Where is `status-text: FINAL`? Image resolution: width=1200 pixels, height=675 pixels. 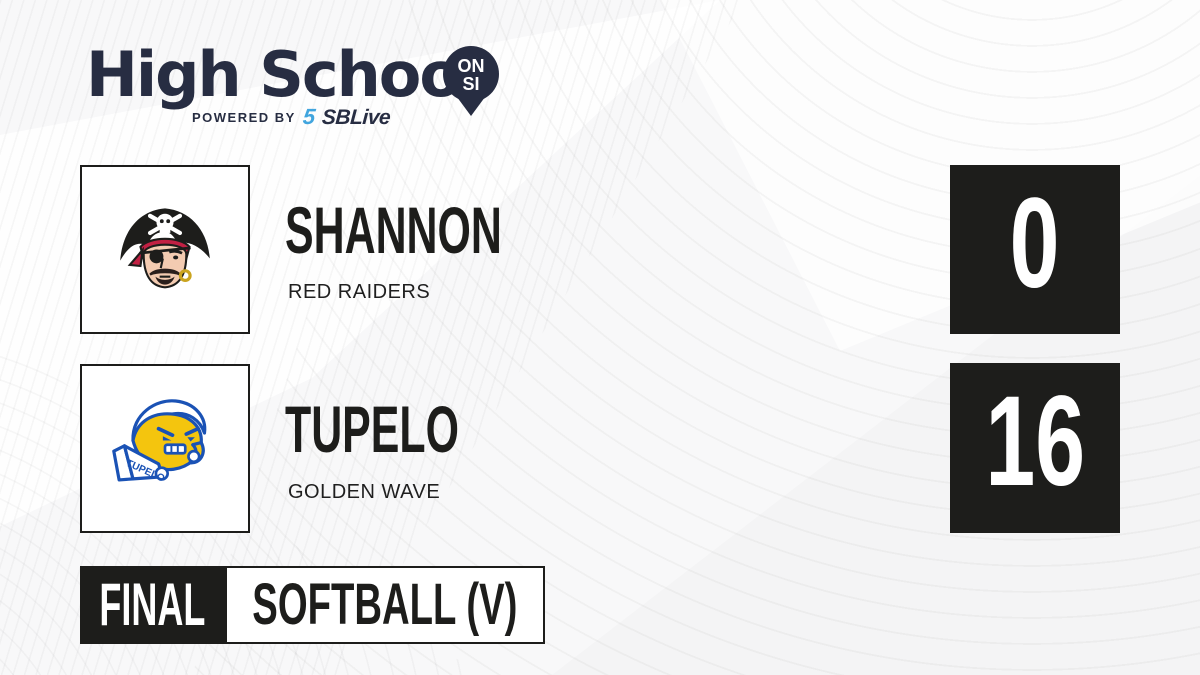 status-text: FINAL is located at coordinates (152, 604).